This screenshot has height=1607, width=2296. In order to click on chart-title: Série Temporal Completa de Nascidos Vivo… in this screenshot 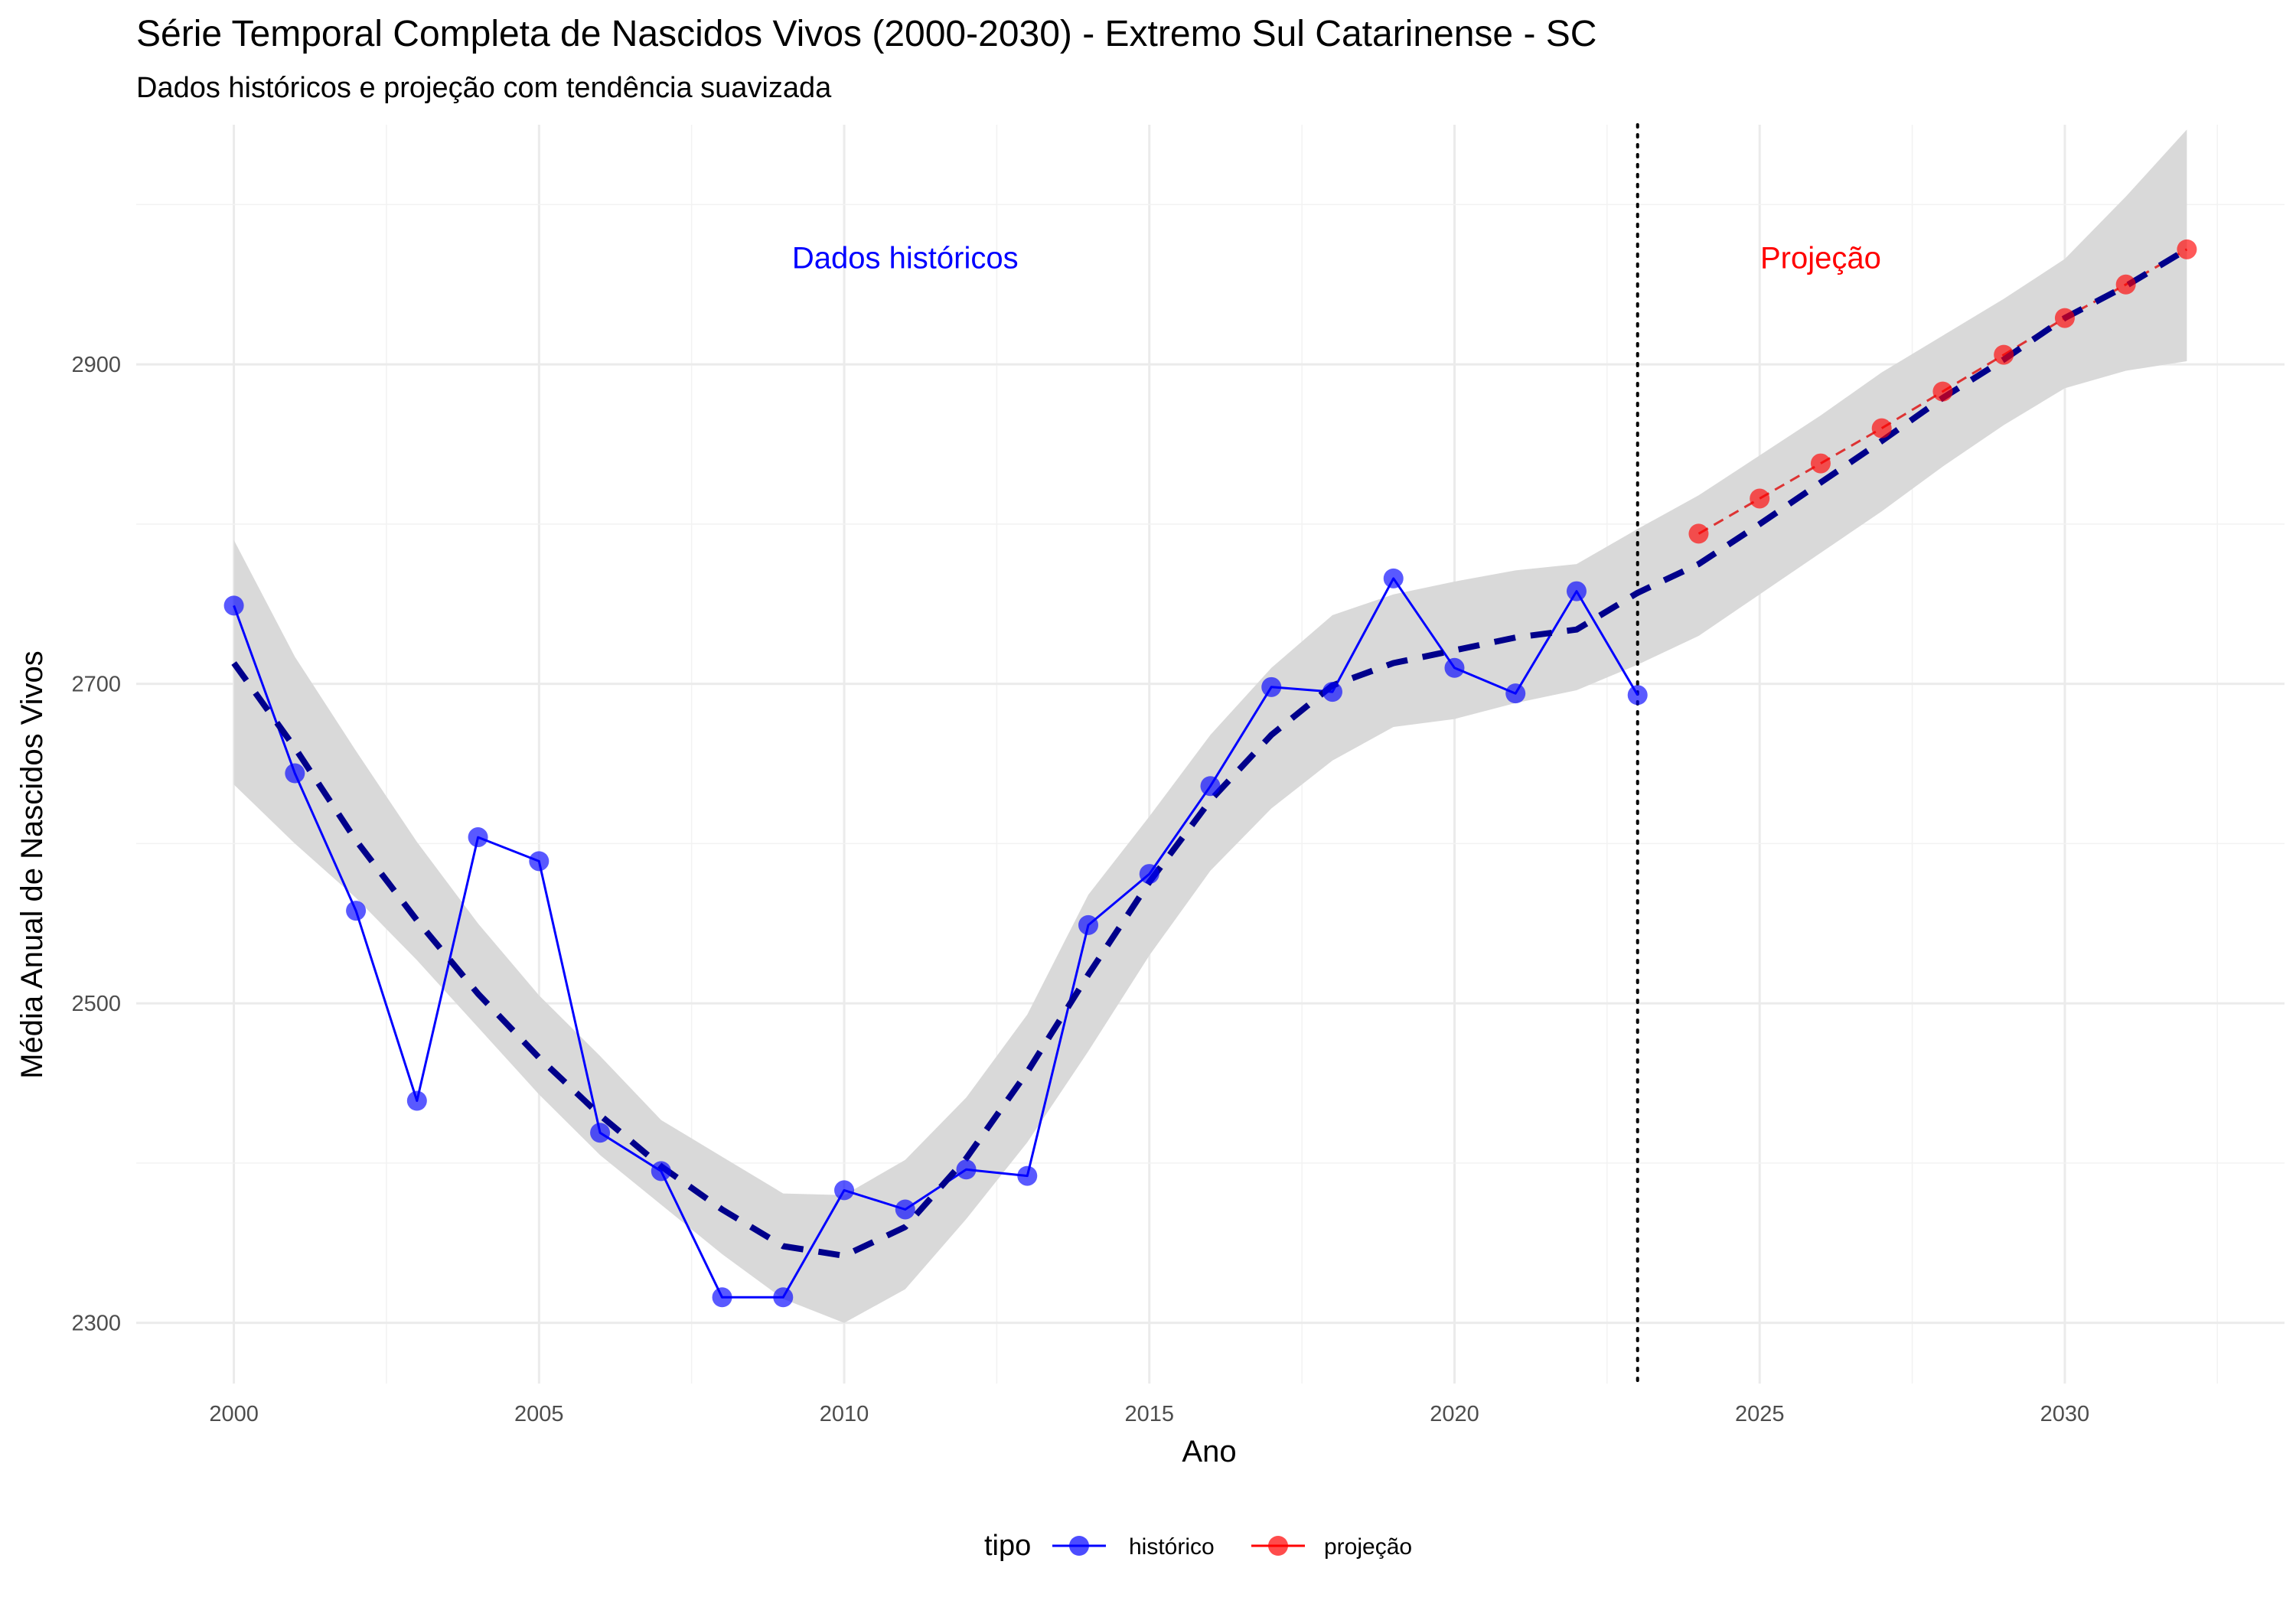, I will do `click(866, 34)`.